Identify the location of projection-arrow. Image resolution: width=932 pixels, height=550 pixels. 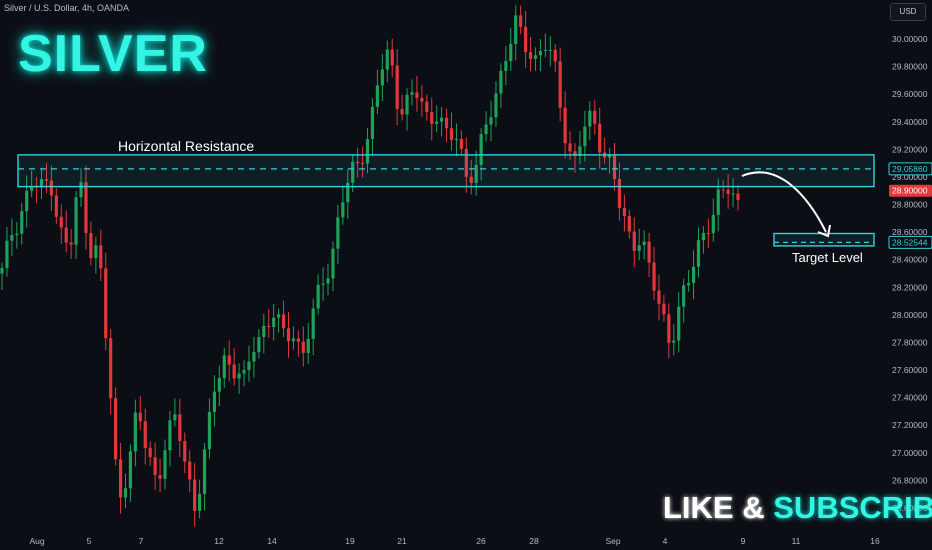
(784, 202).